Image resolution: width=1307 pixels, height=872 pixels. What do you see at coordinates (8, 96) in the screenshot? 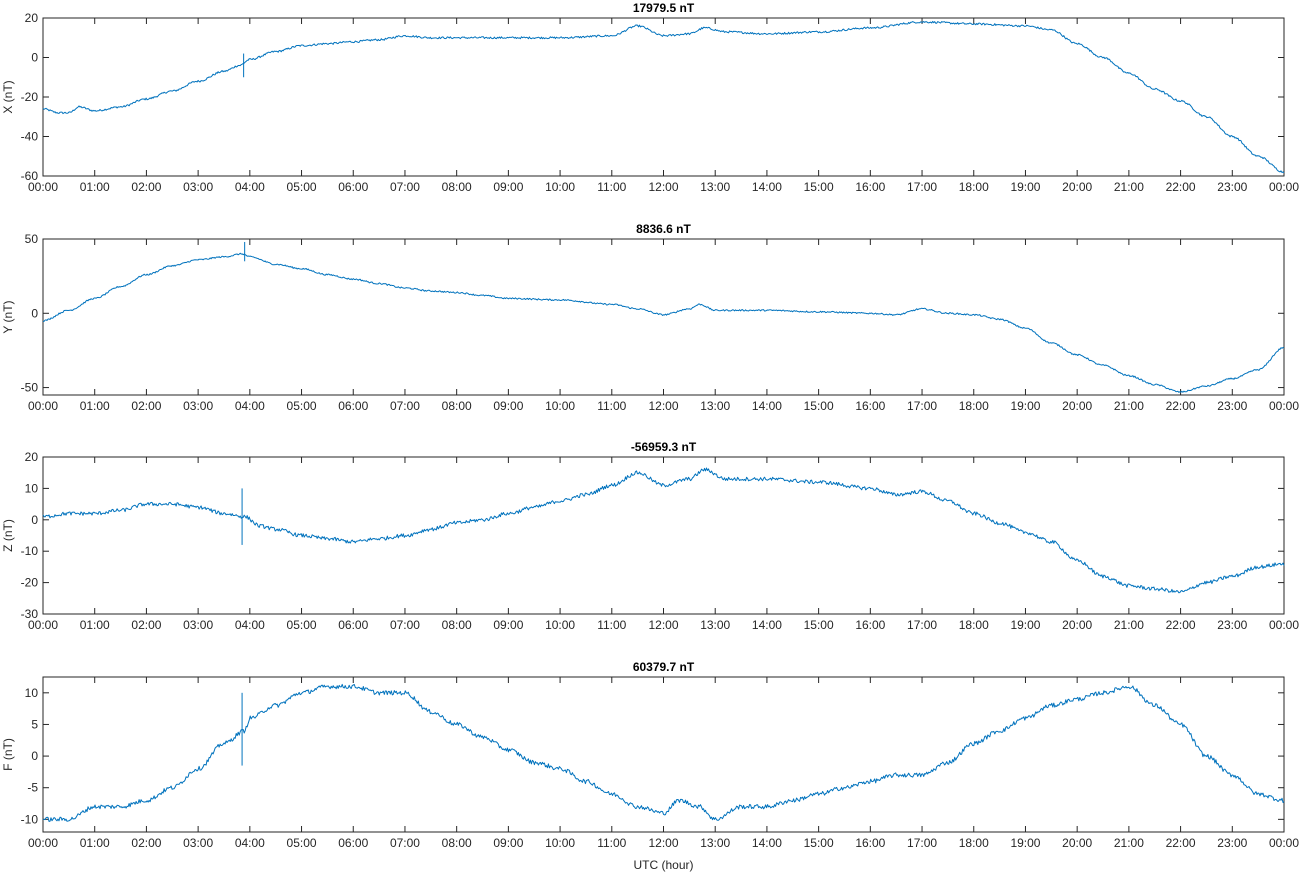
I see `y-axis-label: X (nT)` at bounding box center [8, 96].